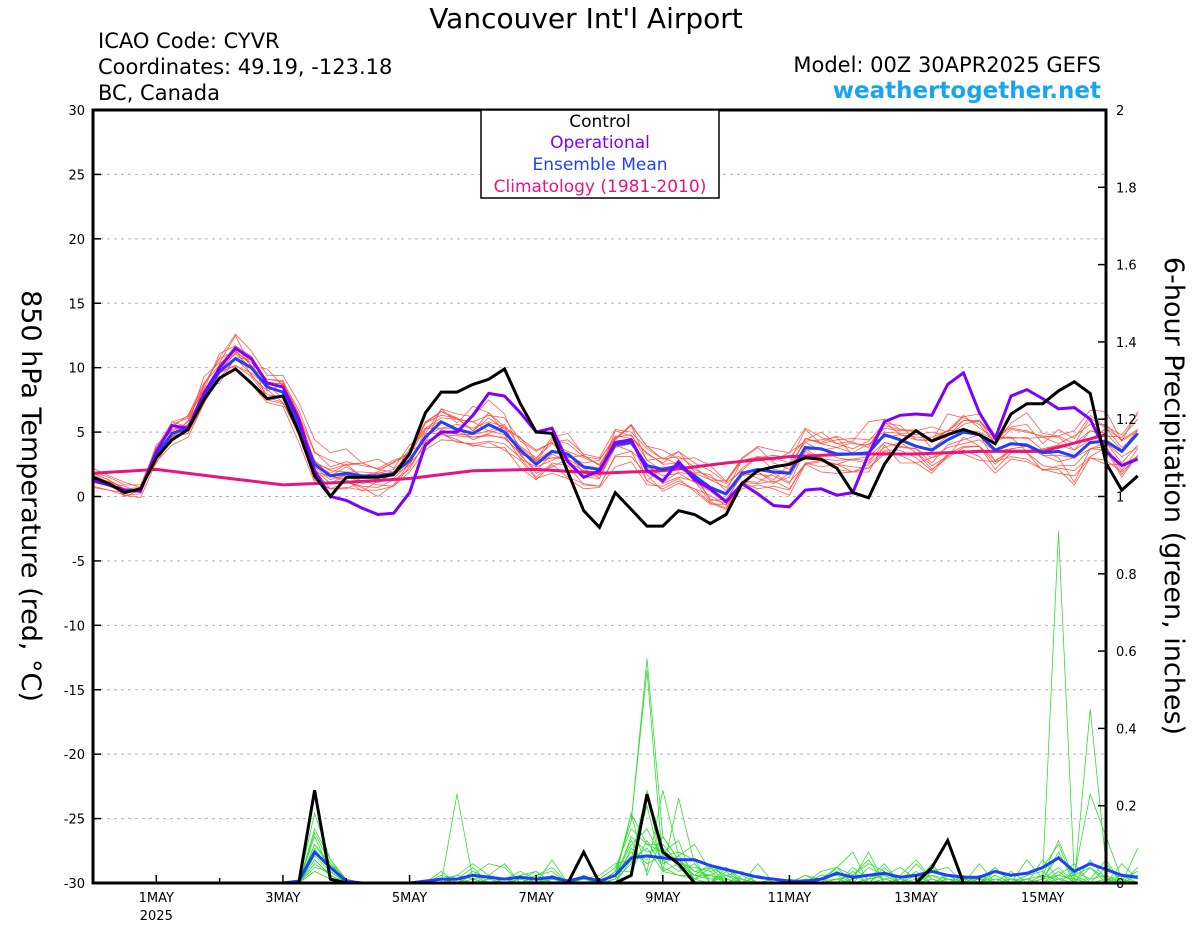 Image resolution: width=1200 pixels, height=927 pixels. What do you see at coordinates (74, 820) in the screenshot?
I see `y-tick-label: -25` at bounding box center [74, 820].